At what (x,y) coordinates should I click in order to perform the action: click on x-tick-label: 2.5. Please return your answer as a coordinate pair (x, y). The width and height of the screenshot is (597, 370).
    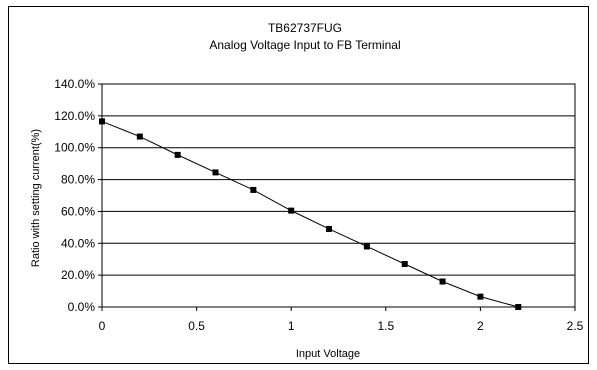
    Looking at the image, I should click on (575, 326).